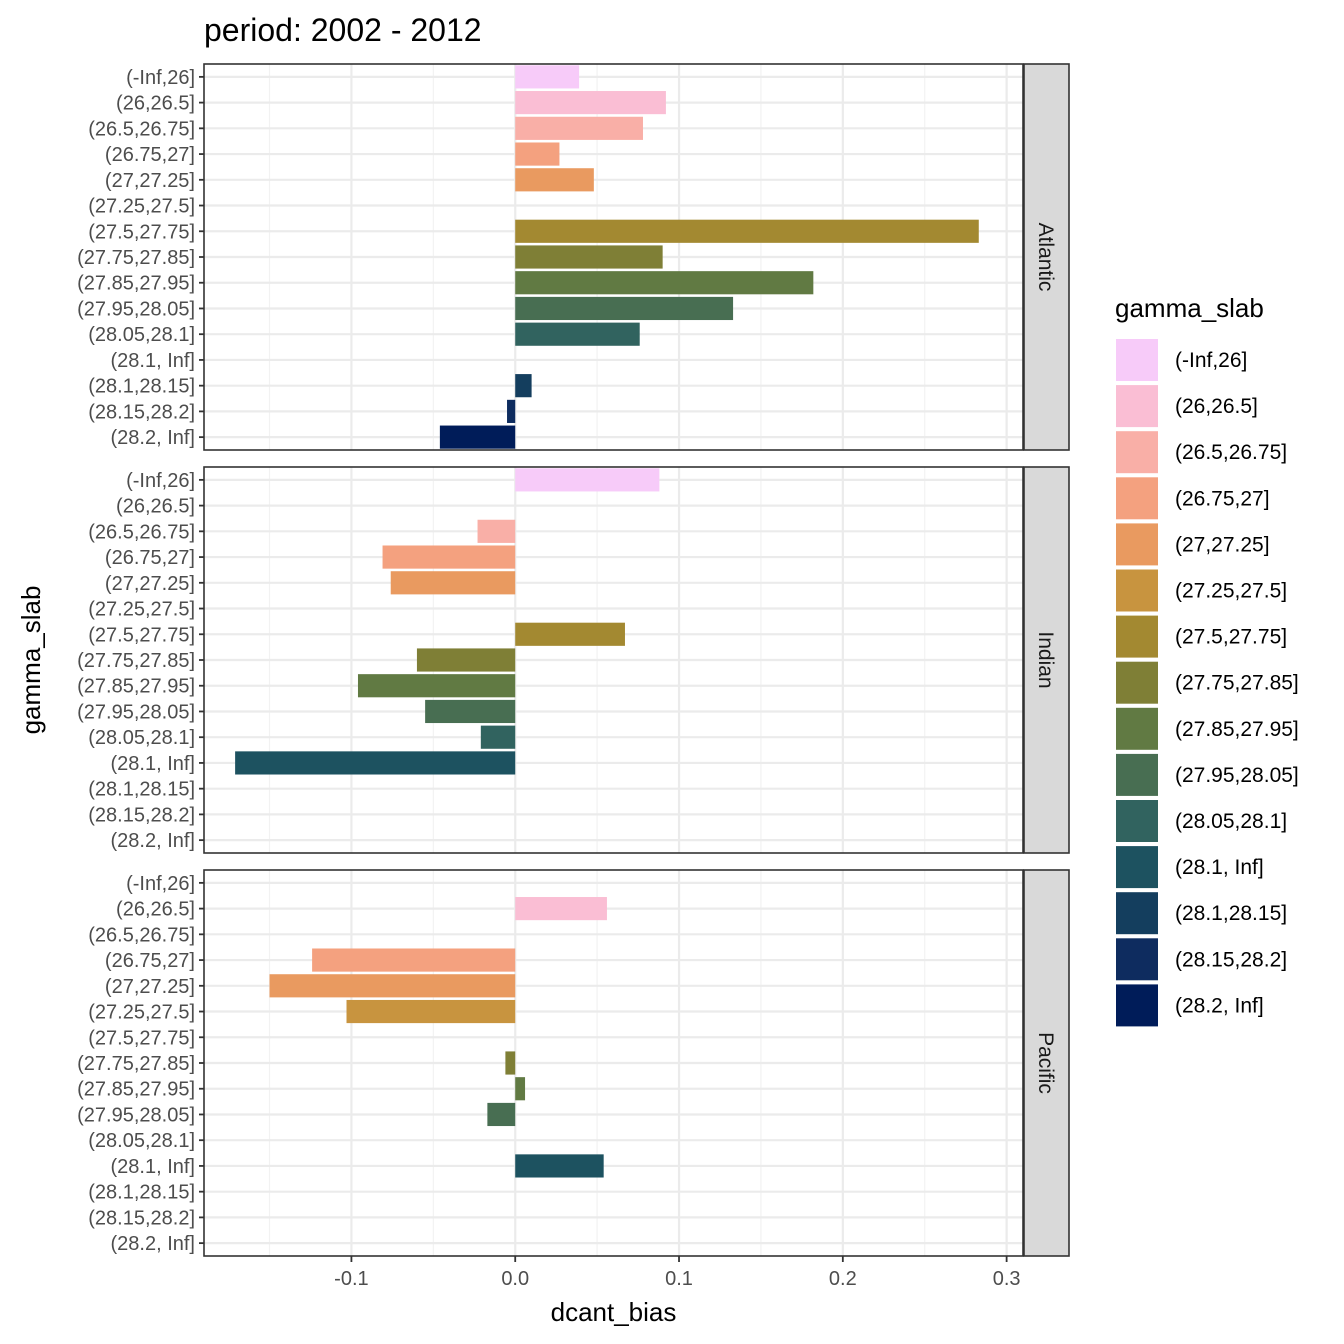 This screenshot has width=1344, height=1344. Describe the element at coordinates (1219, 867) in the screenshot. I see `legend-label: (28.1, Inf]` at that location.